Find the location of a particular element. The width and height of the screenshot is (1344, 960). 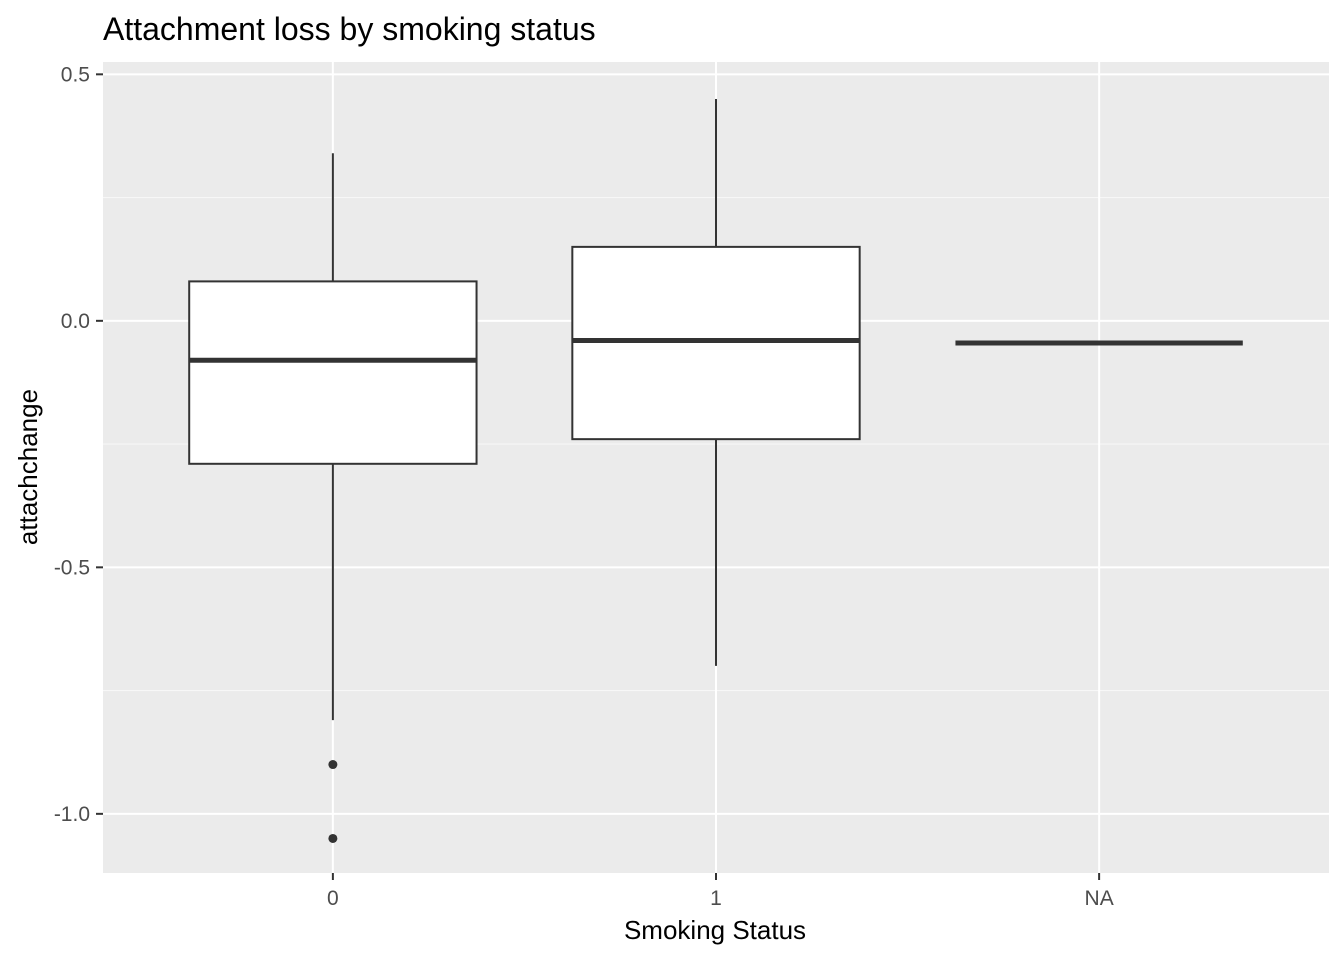

y-tick-label: -1.0 is located at coordinates (72, 814).